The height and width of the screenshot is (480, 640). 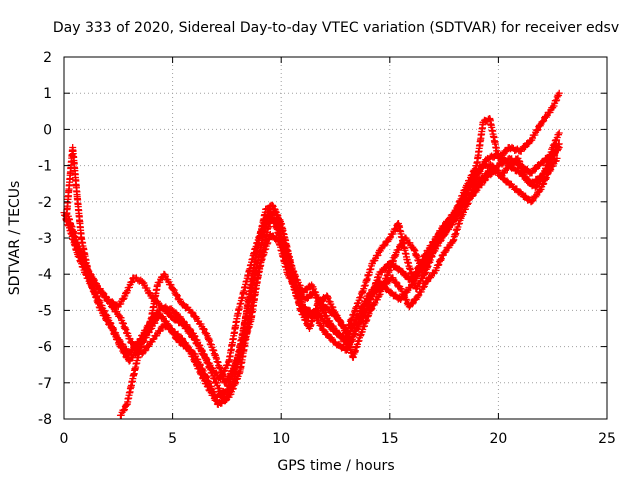 I want to click on y-tick-label: -4, so click(x=45, y=275).